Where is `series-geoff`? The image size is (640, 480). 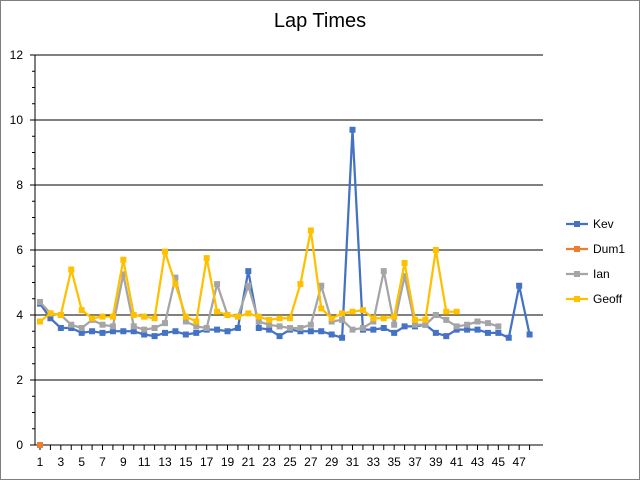
series-geoff is located at coordinates (248, 276).